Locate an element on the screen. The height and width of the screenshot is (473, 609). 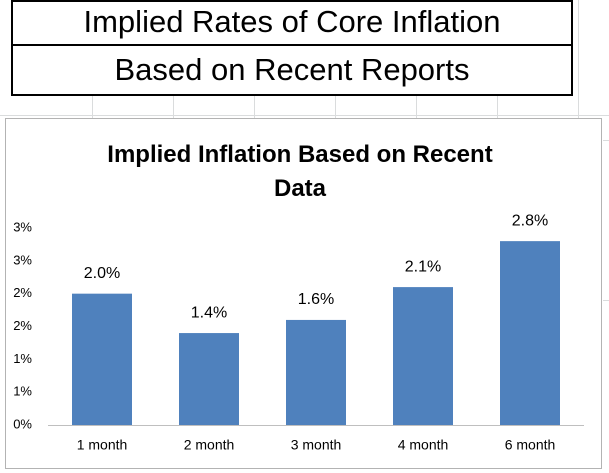
x-tick-label: 6 month is located at coordinates (530, 445).